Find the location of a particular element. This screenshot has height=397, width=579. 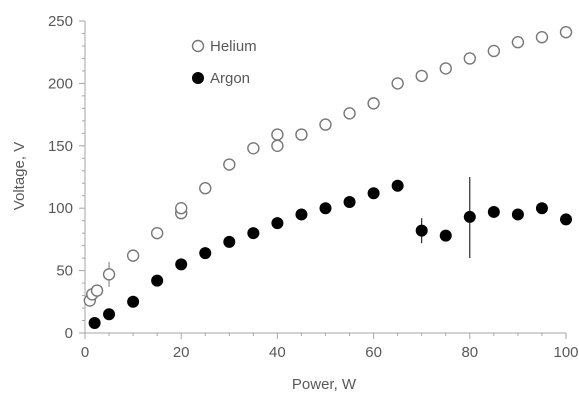

legend-label-helium: Helium is located at coordinates (233, 46).